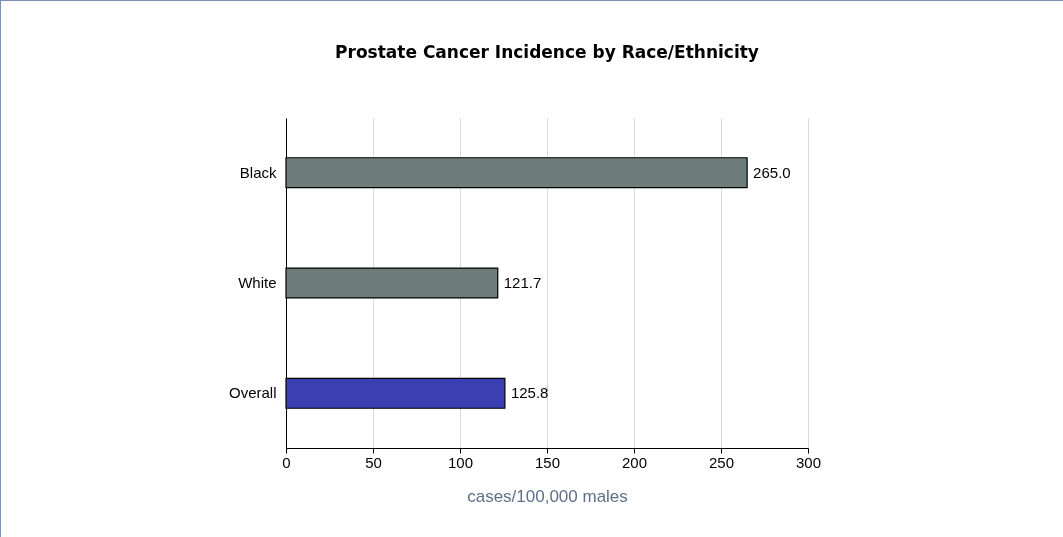 This screenshot has height=537, width=1063. What do you see at coordinates (634, 462) in the screenshot?
I see `x-tick-label: 200` at bounding box center [634, 462].